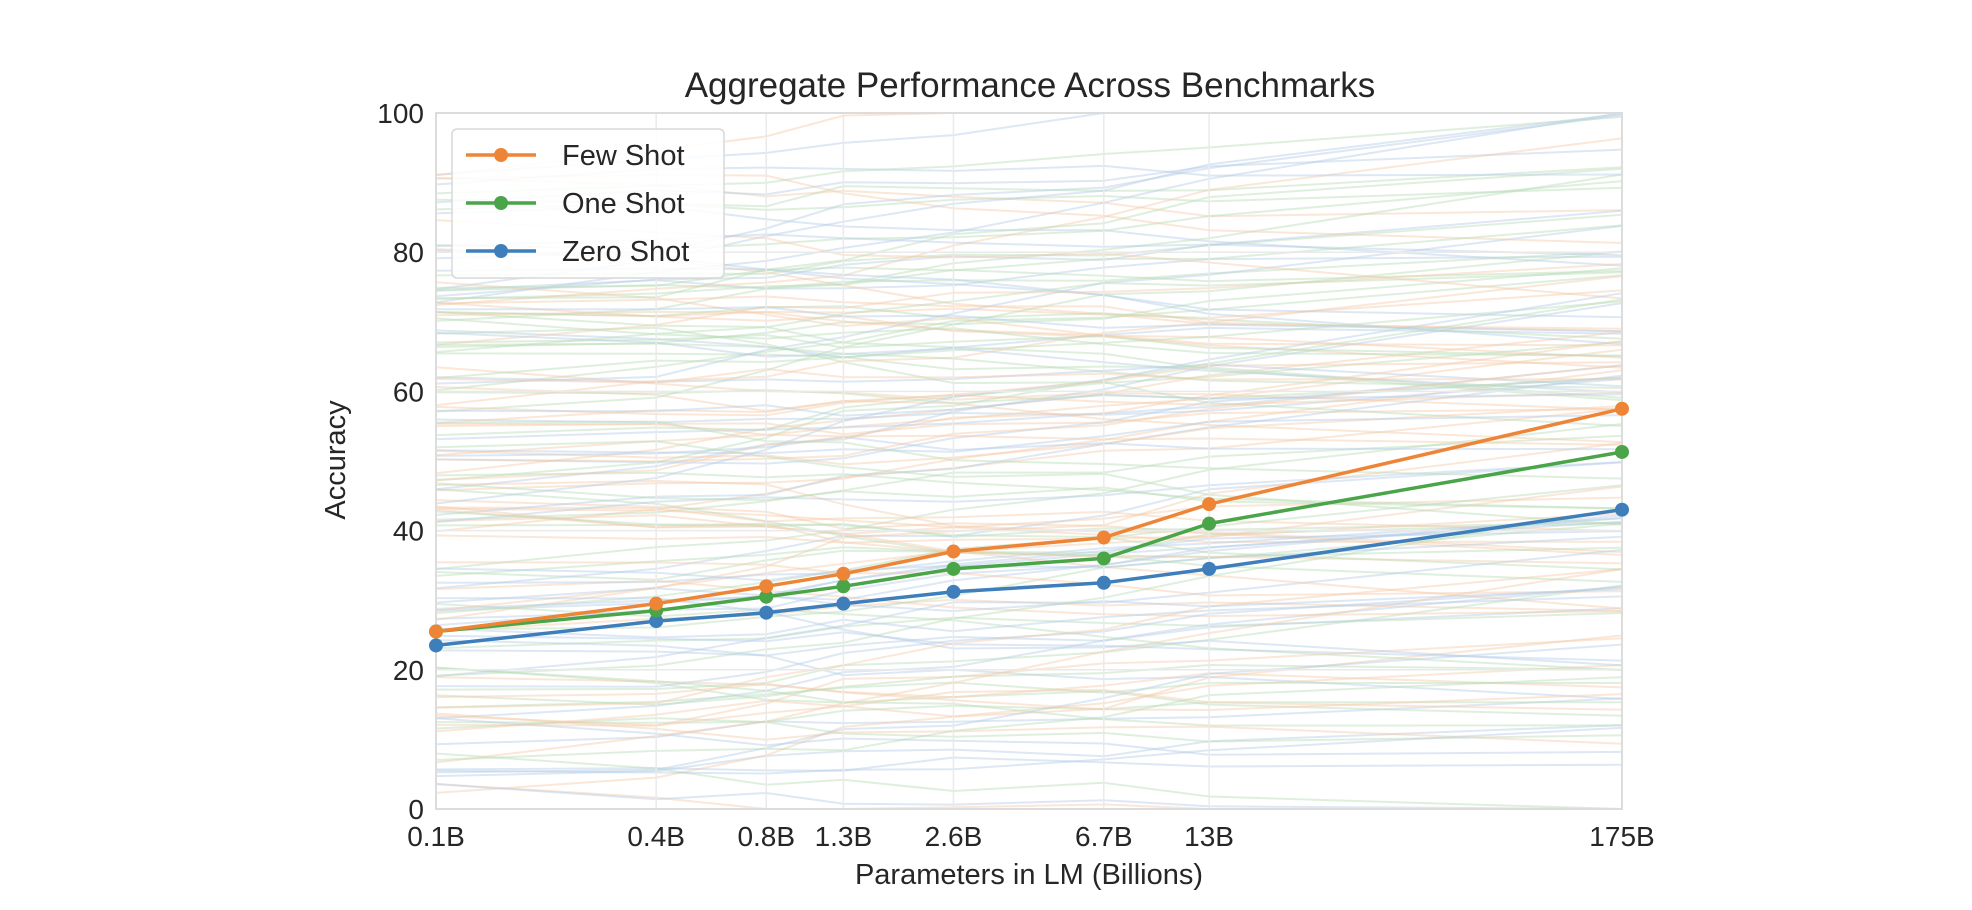  I want to click on y-tick-label: 80, so click(408, 252).